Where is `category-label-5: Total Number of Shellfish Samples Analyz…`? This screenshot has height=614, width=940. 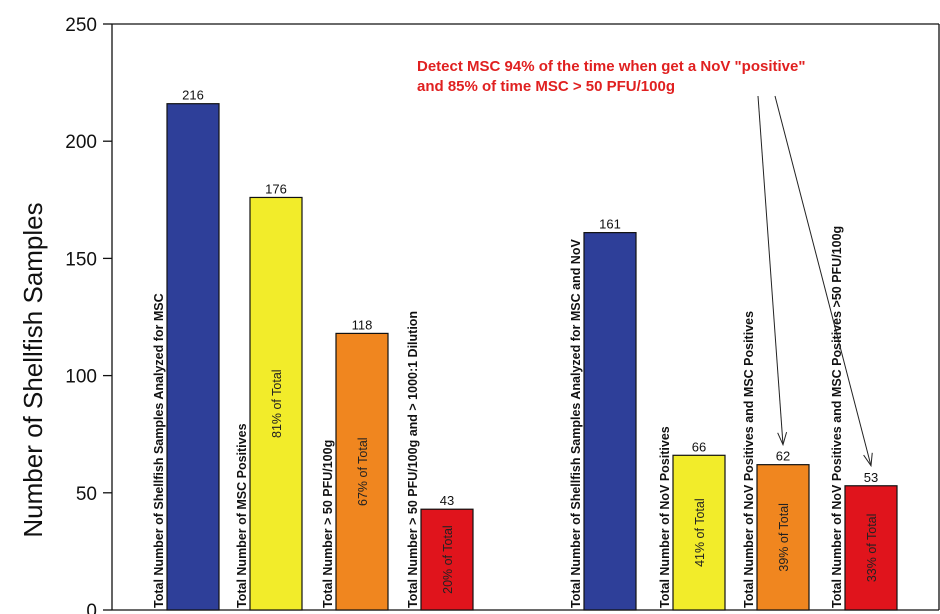 category-label-5: Total Number of Shellfish Samples Analyz… is located at coordinates (576, 423).